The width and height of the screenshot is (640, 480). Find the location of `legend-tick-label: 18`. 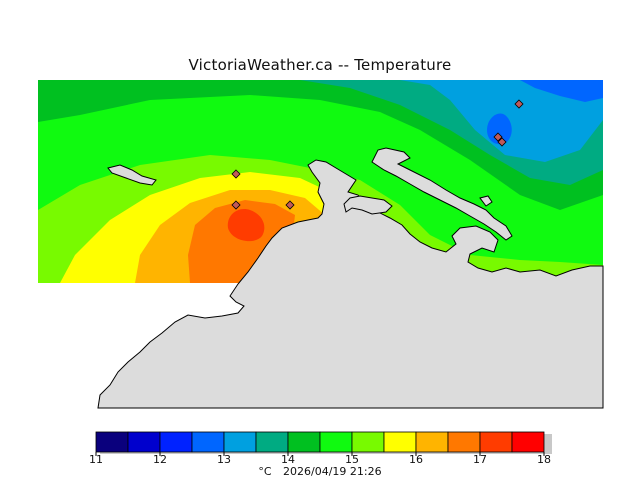

legend-tick-label: 18 is located at coordinates (544, 459).